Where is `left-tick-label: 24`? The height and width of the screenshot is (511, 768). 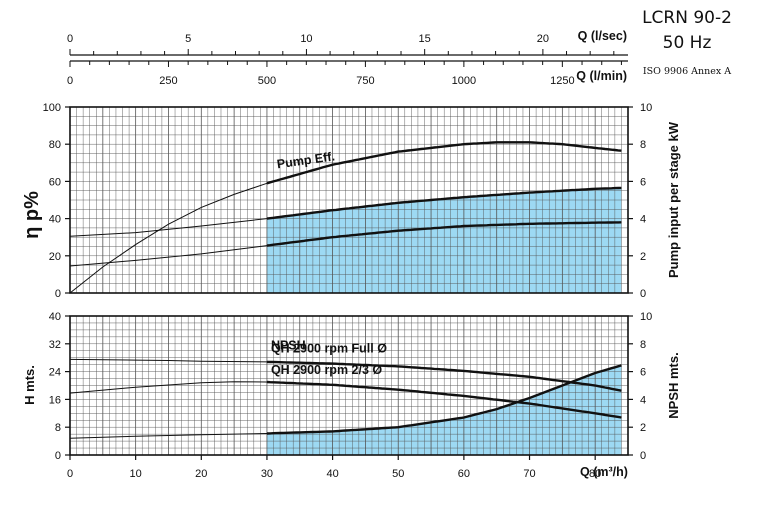
left-tick-label: 24 is located at coordinates (55, 373).